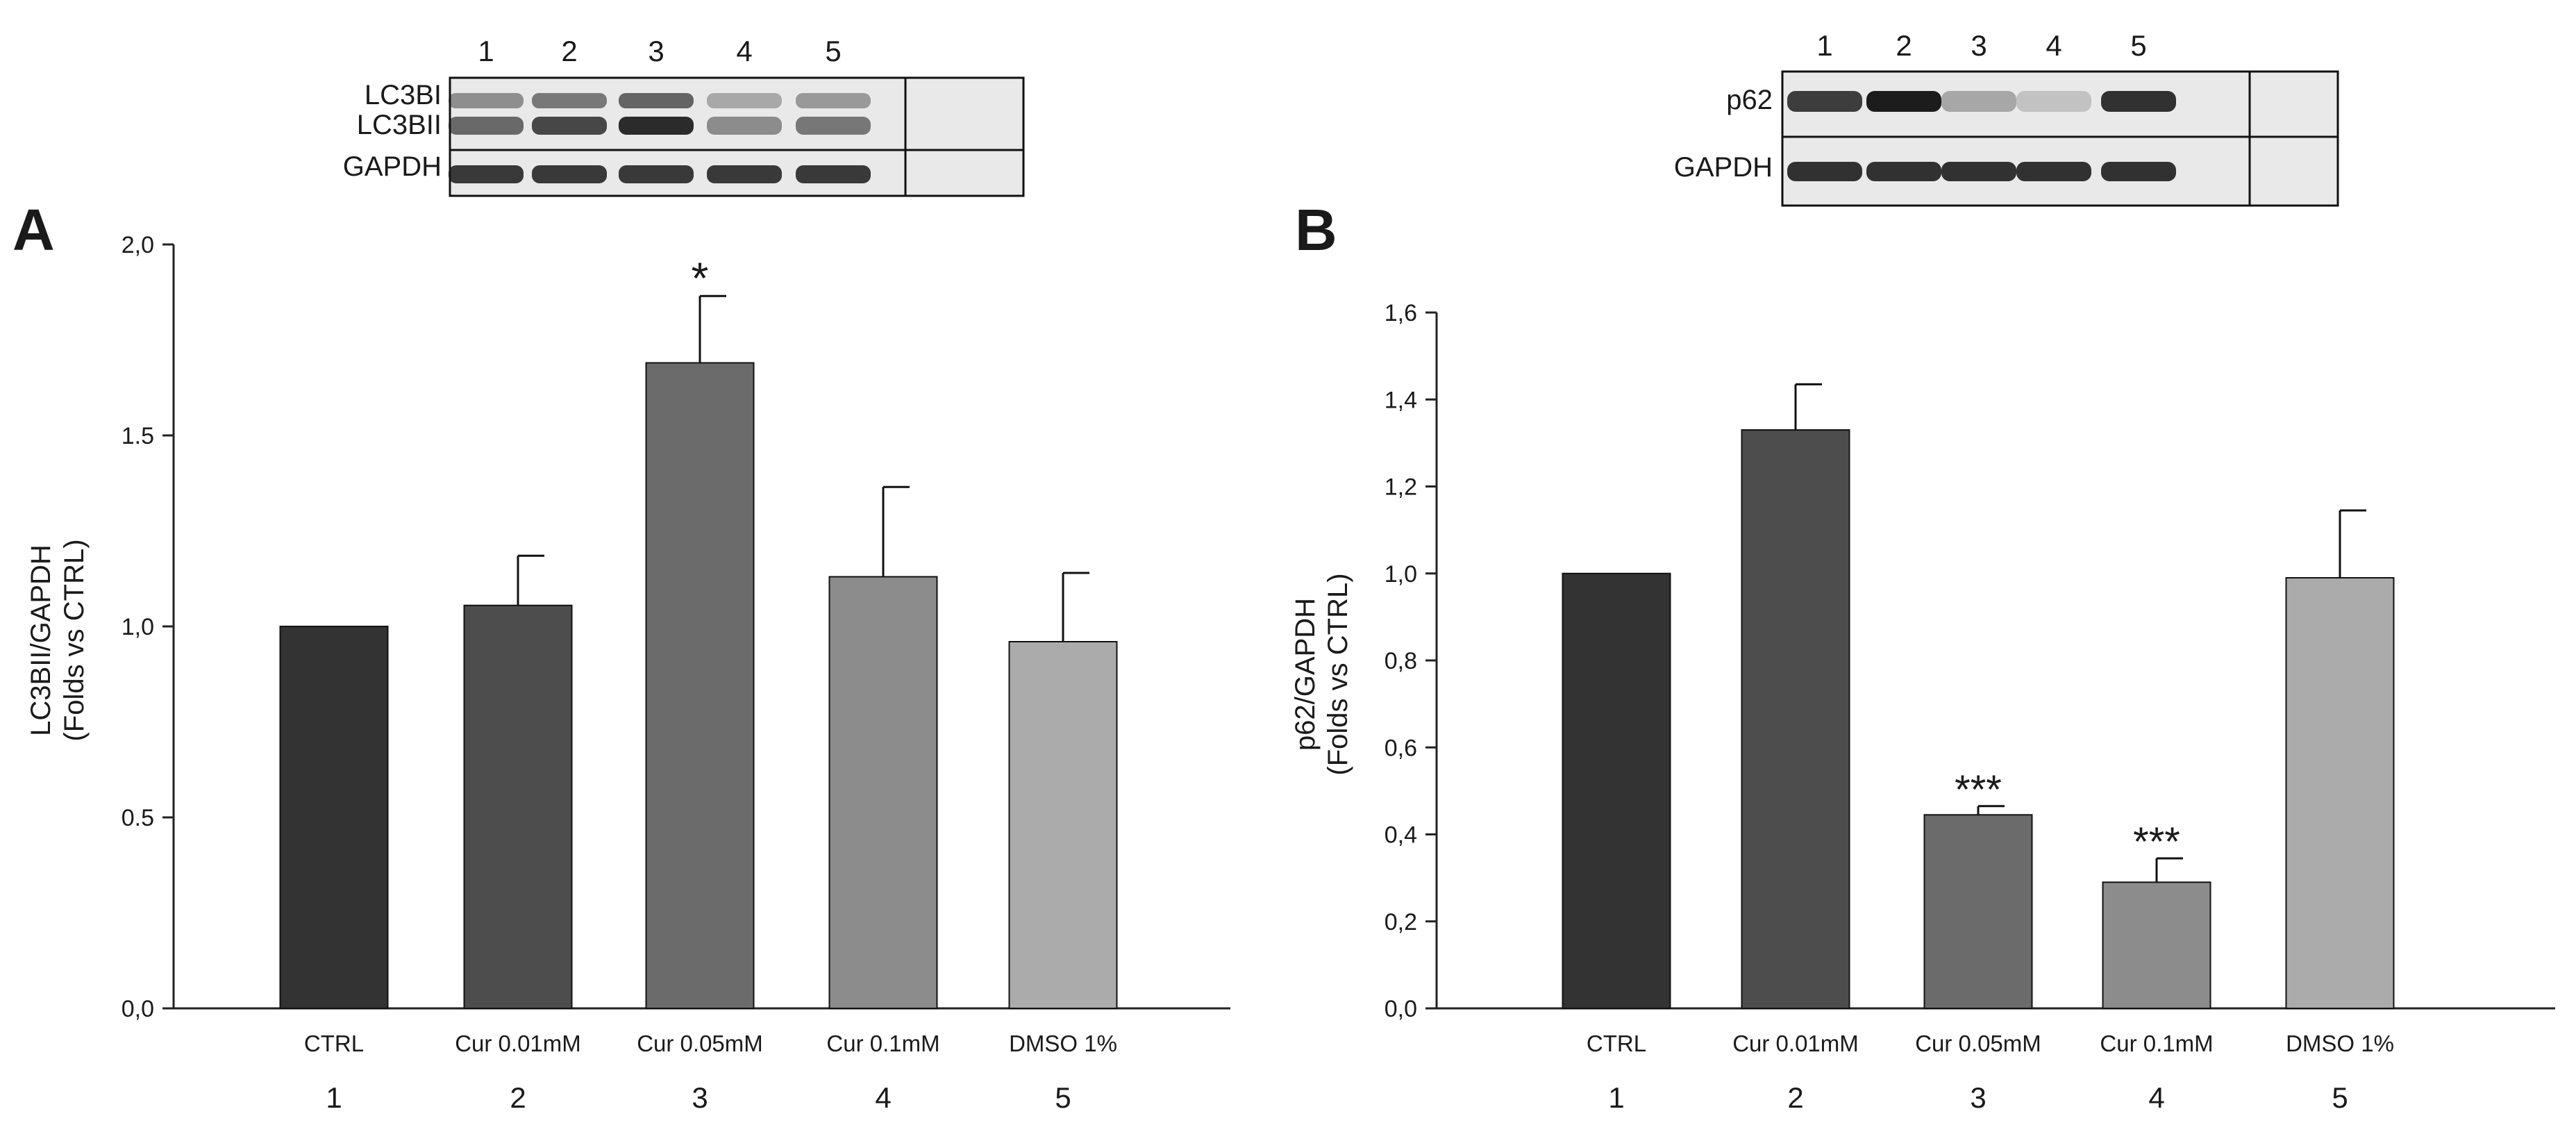 This screenshot has height=1141, width=2576. Describe the element at coordinates (399, 125) in the screenshot. I see `blot-row-label: LC3BII` at that location.